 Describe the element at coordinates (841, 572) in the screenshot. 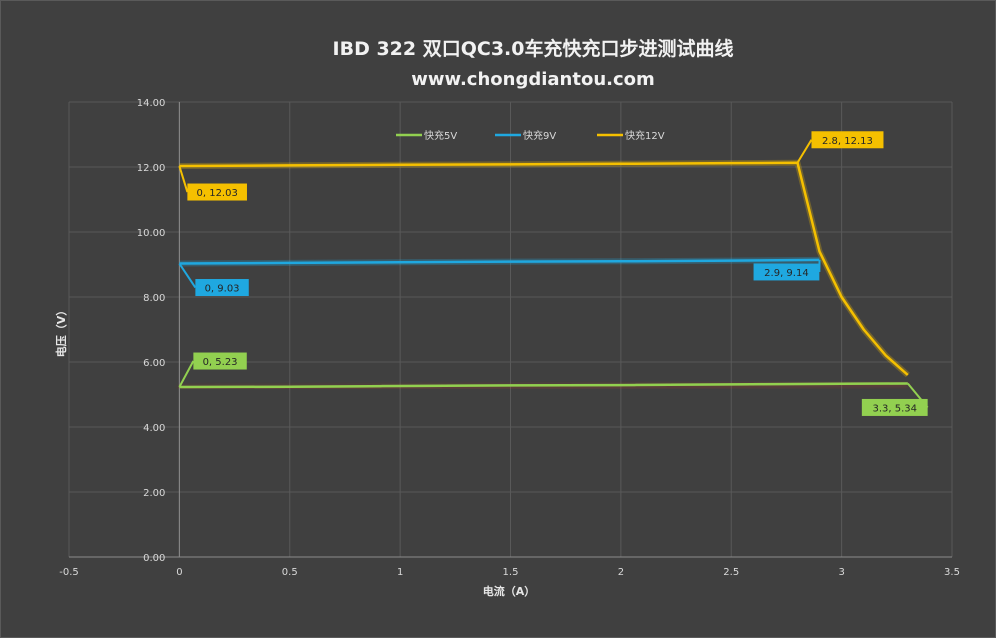

I see `x-tick-label: 3` at that location.